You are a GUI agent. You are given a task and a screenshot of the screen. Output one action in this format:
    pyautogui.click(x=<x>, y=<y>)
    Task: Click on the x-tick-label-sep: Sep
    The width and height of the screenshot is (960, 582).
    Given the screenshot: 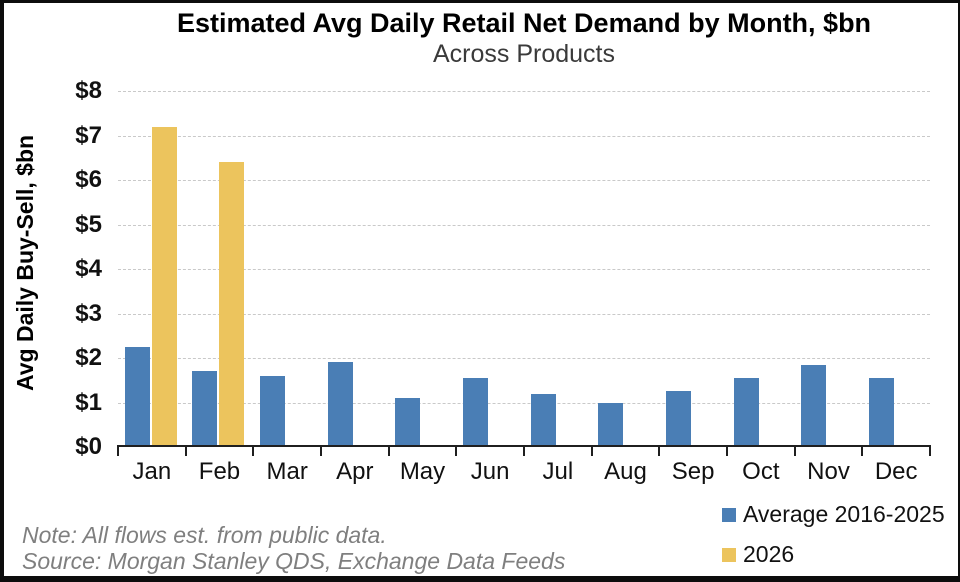 What is the action you would take?
    pyautogui.click(x=693, y=471)
    